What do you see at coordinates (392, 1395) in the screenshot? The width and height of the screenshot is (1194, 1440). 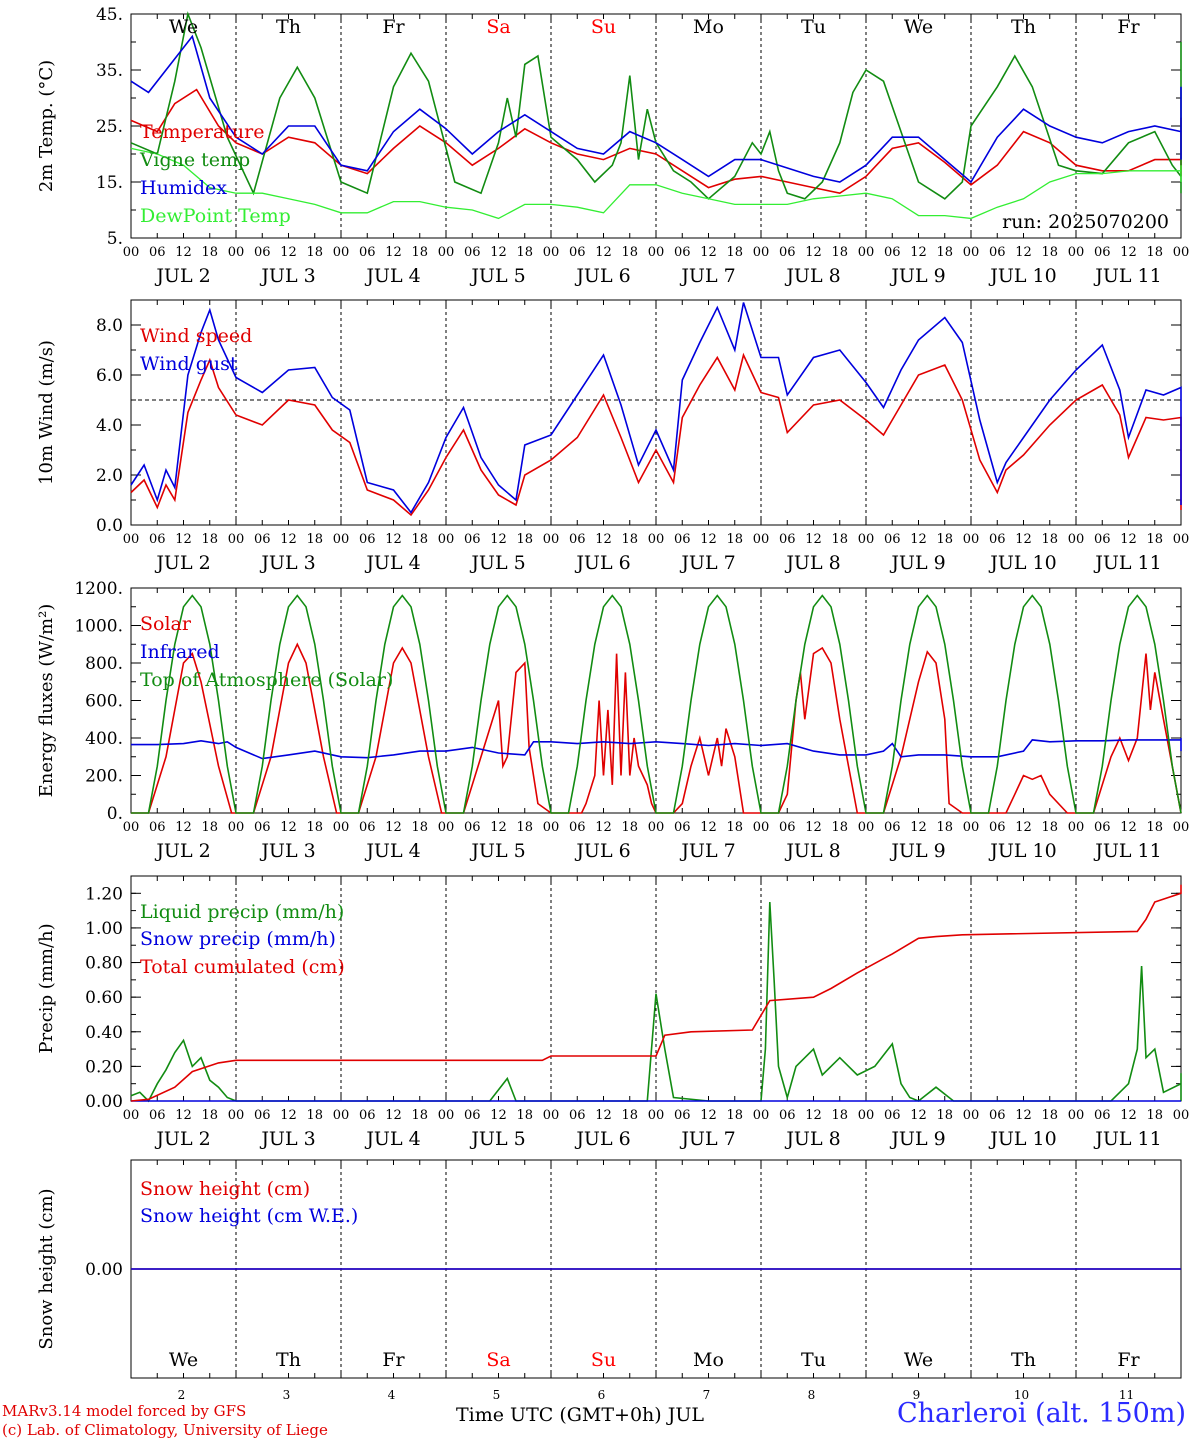 I see `day-number: 4` at bounding box center [392, 1395].